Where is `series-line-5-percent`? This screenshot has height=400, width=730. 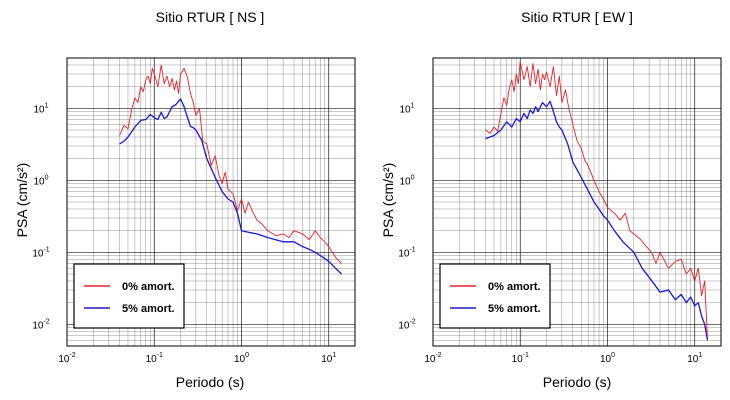
series-line-5-percent is located at coordinates (230, 186).